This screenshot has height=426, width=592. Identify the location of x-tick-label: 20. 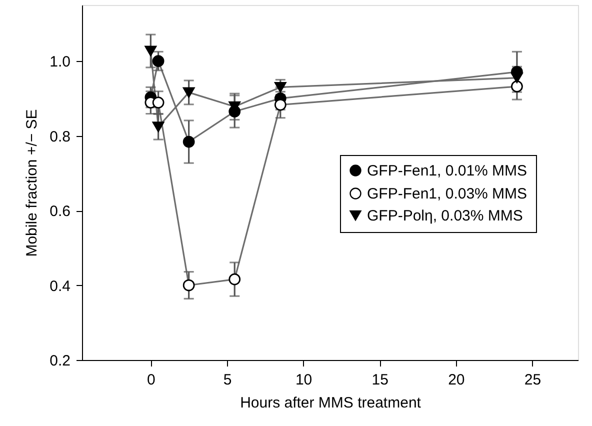
(456, 380).